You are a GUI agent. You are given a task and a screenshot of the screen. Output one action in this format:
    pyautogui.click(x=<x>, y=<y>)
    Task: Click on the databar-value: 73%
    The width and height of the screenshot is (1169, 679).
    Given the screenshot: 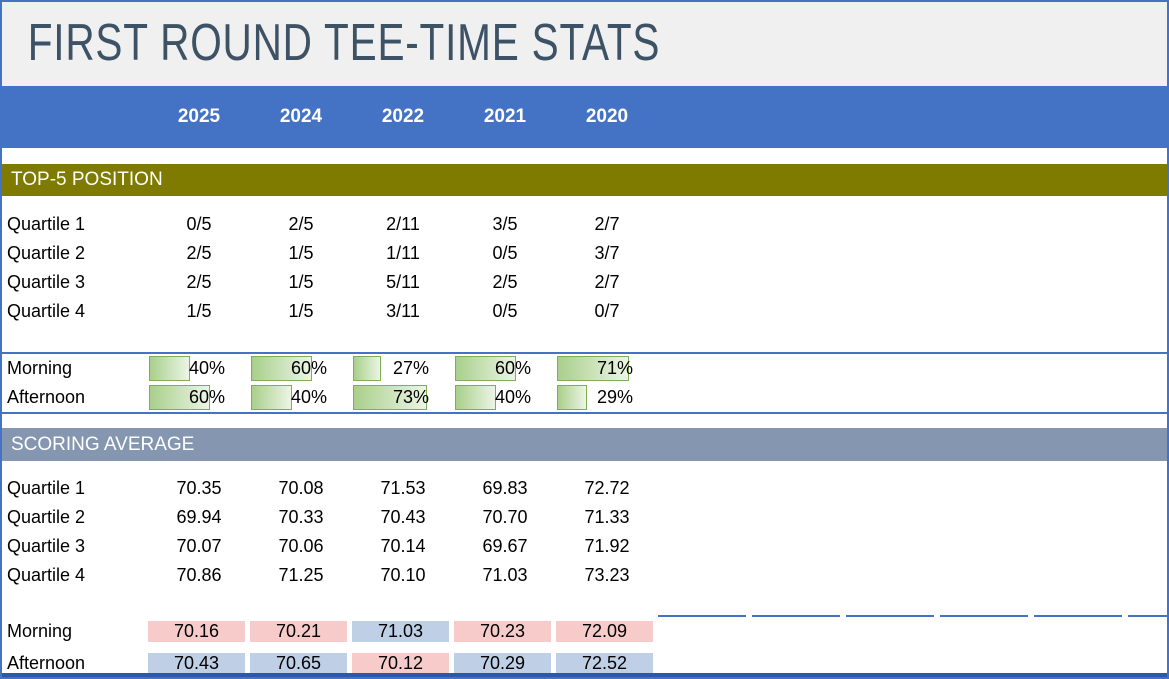 What is the action you would take?
    pyautogui.click(x=410, y=397)
    